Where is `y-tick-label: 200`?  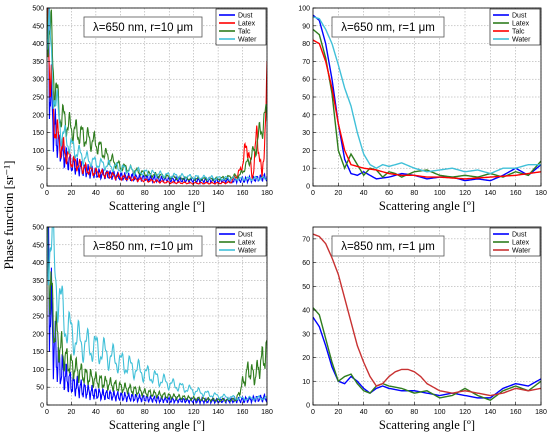
y-tick-label: 200 is located at coordinates (38, 334).